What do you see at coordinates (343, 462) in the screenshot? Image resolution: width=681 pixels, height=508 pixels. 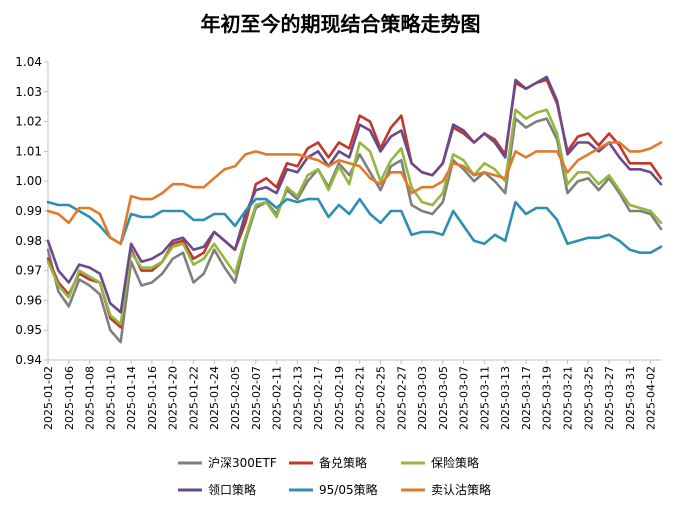 I see `legend-label: 备兑策略` at bounding box center [343, 462].